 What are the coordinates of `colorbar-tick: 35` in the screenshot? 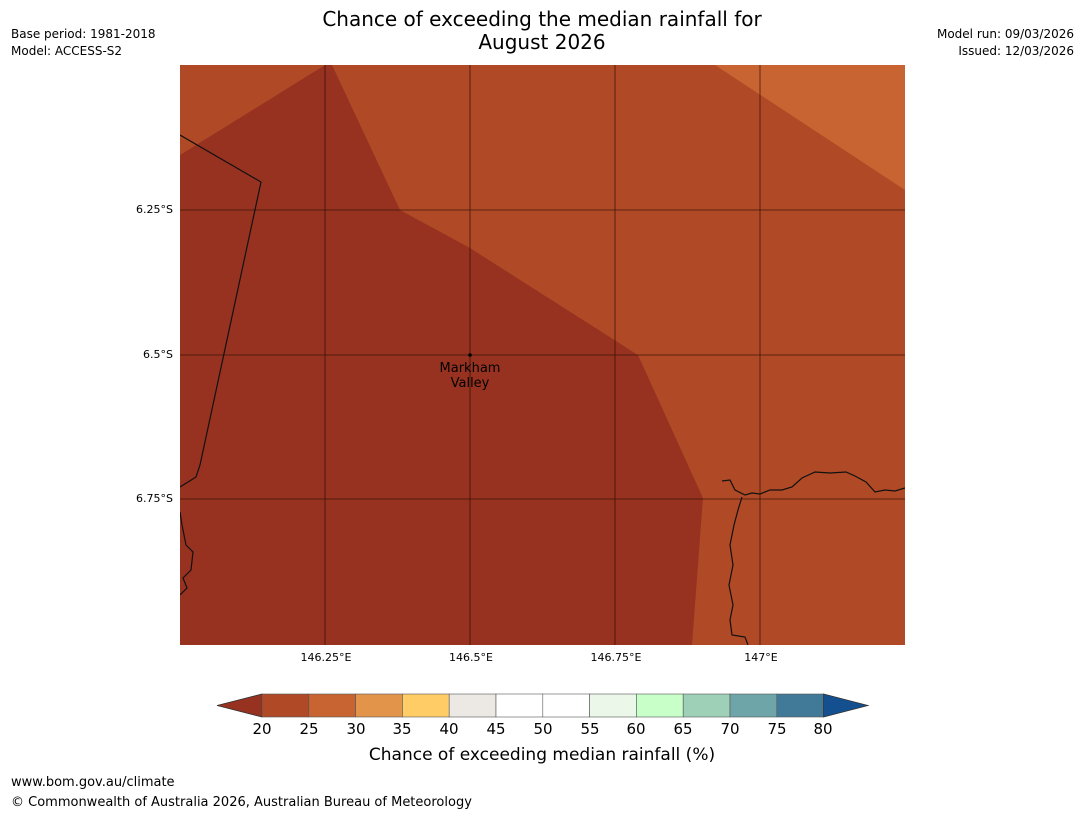 It's located at (402, 729).